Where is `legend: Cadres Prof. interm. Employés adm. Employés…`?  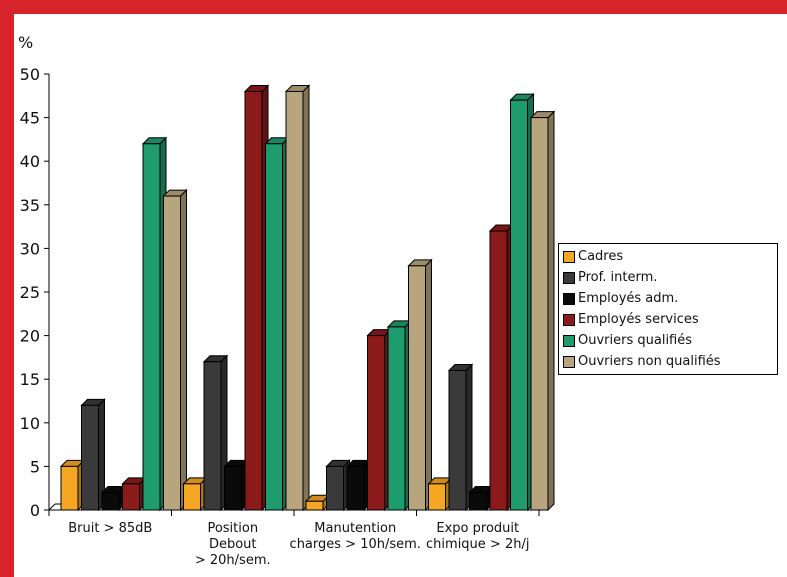 legend: Cadres Prof. interm. Employés adm. Employés… is located at coordinates (668, 309).